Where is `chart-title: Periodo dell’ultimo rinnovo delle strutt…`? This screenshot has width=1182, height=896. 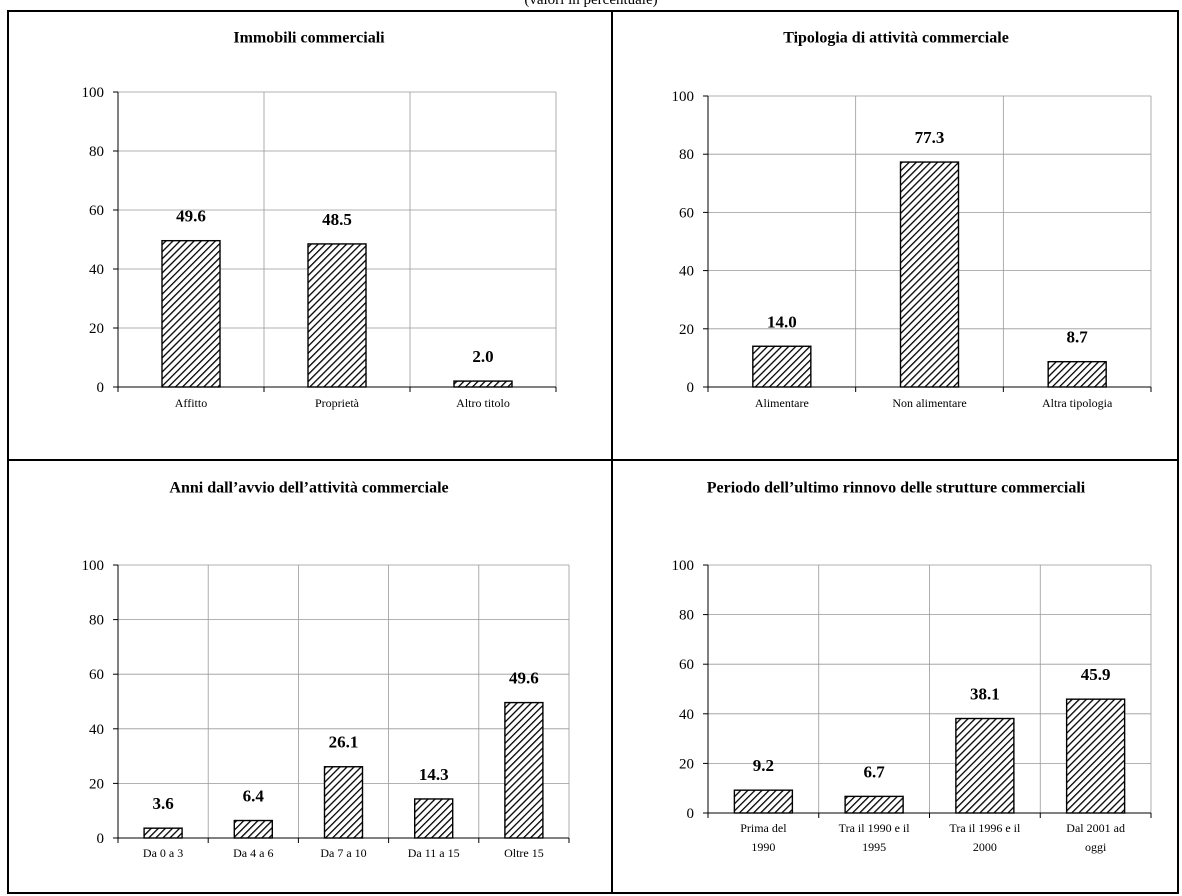 chart-title: Periodo dell’ultimo rinnovo delle strutt… is located at coordinates (896, 487).